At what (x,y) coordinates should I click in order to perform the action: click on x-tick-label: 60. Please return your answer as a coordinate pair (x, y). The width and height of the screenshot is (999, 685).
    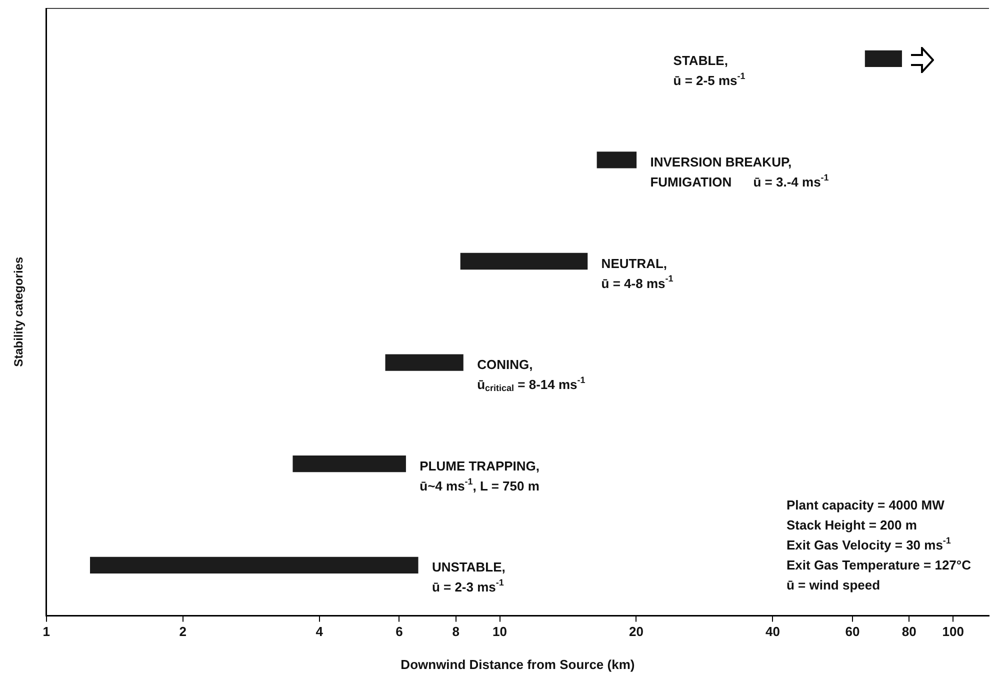
    Looking at the image, I should click on (852, 632).